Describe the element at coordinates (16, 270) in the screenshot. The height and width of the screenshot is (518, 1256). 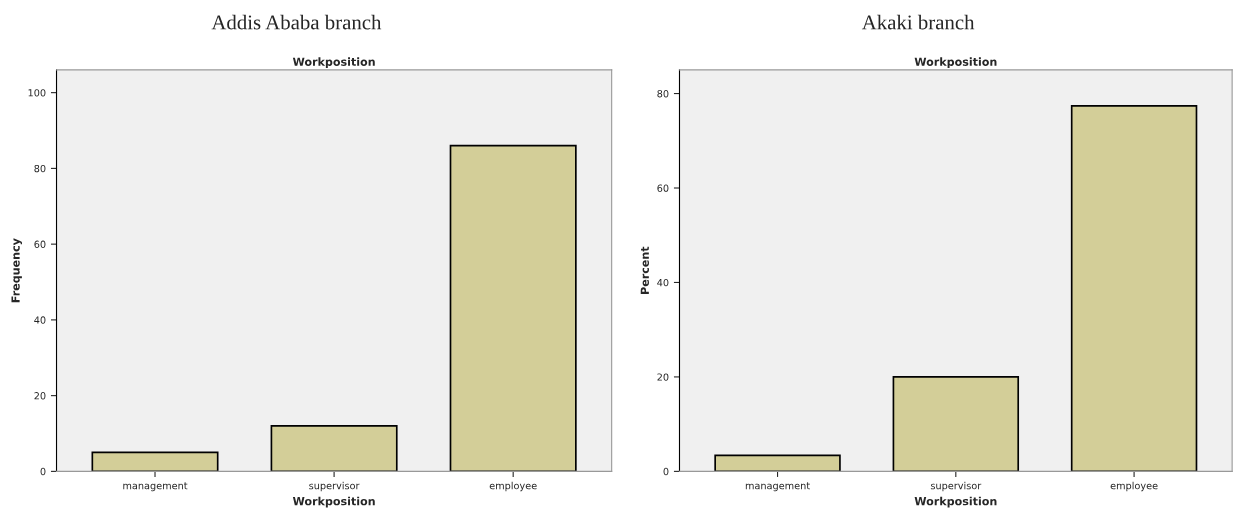
I see `y-axis-title: Frequency` at that location.